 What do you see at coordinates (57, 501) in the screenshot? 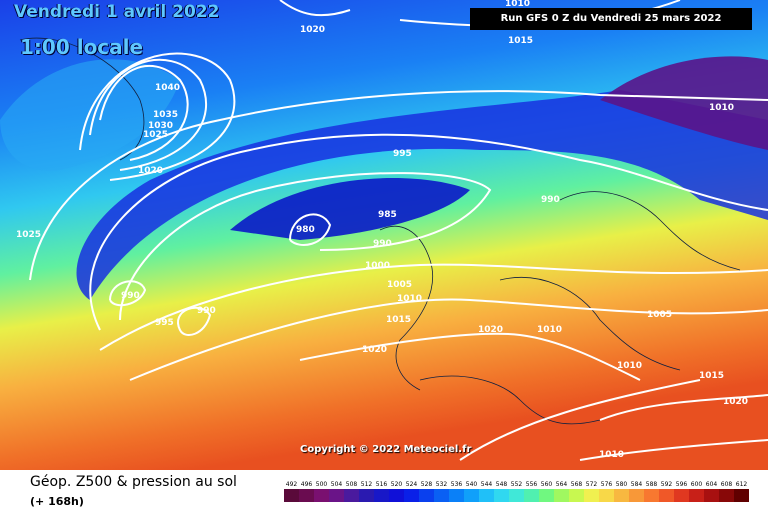
I see `lead-time: (+ 168h)` at bounding box center [57, 501].